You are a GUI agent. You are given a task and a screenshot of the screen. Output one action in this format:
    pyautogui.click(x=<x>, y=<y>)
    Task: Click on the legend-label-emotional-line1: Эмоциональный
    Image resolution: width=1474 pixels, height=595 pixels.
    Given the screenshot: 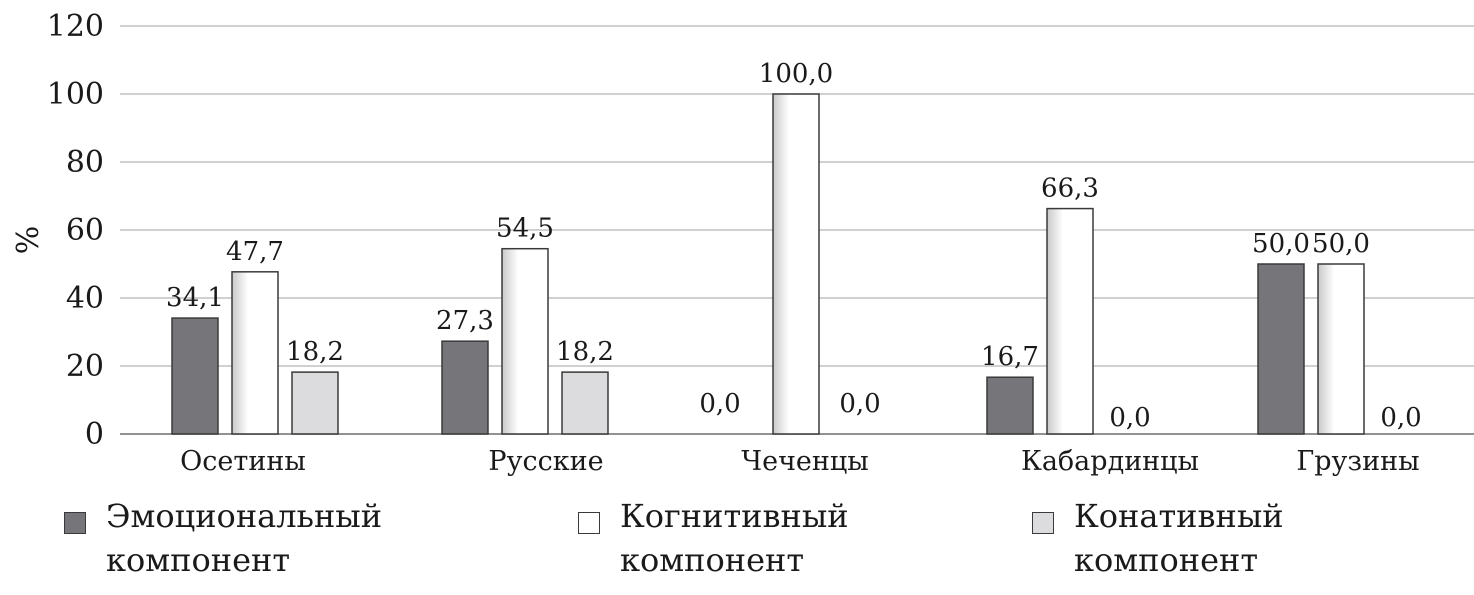 What is the action you would take?
    pyautogui.click(x=244, y=516)
    